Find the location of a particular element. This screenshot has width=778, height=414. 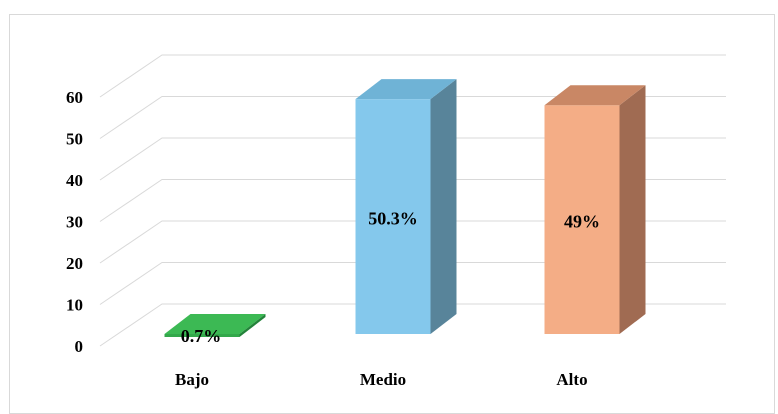

bar-front-alto is located at coordinates (582, 219).